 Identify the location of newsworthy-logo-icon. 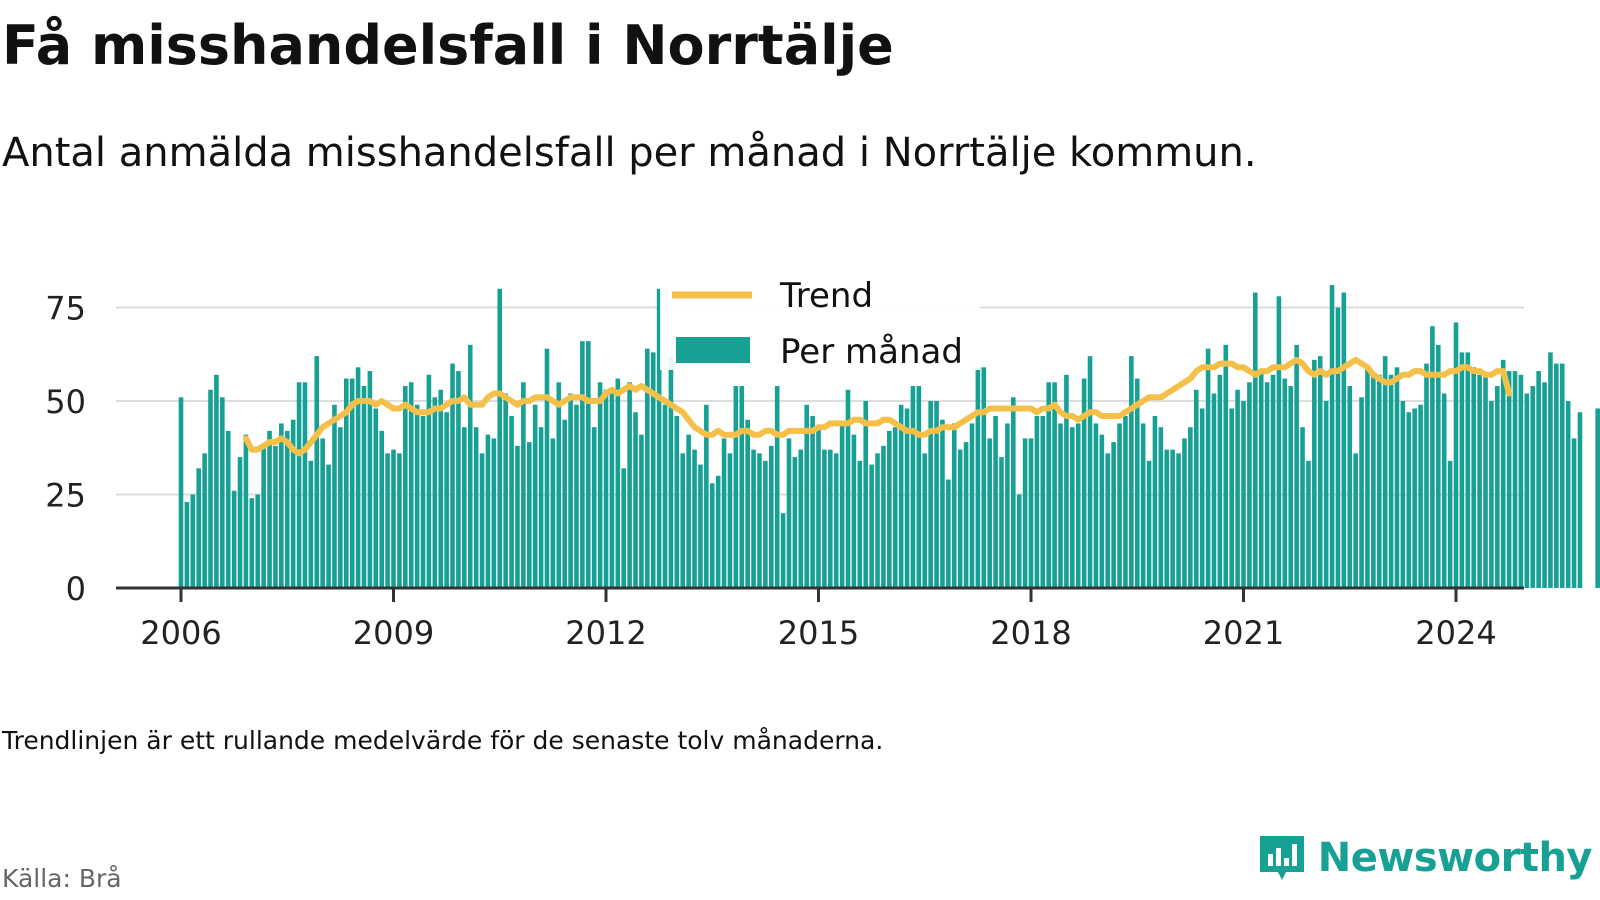
(1281, 858).